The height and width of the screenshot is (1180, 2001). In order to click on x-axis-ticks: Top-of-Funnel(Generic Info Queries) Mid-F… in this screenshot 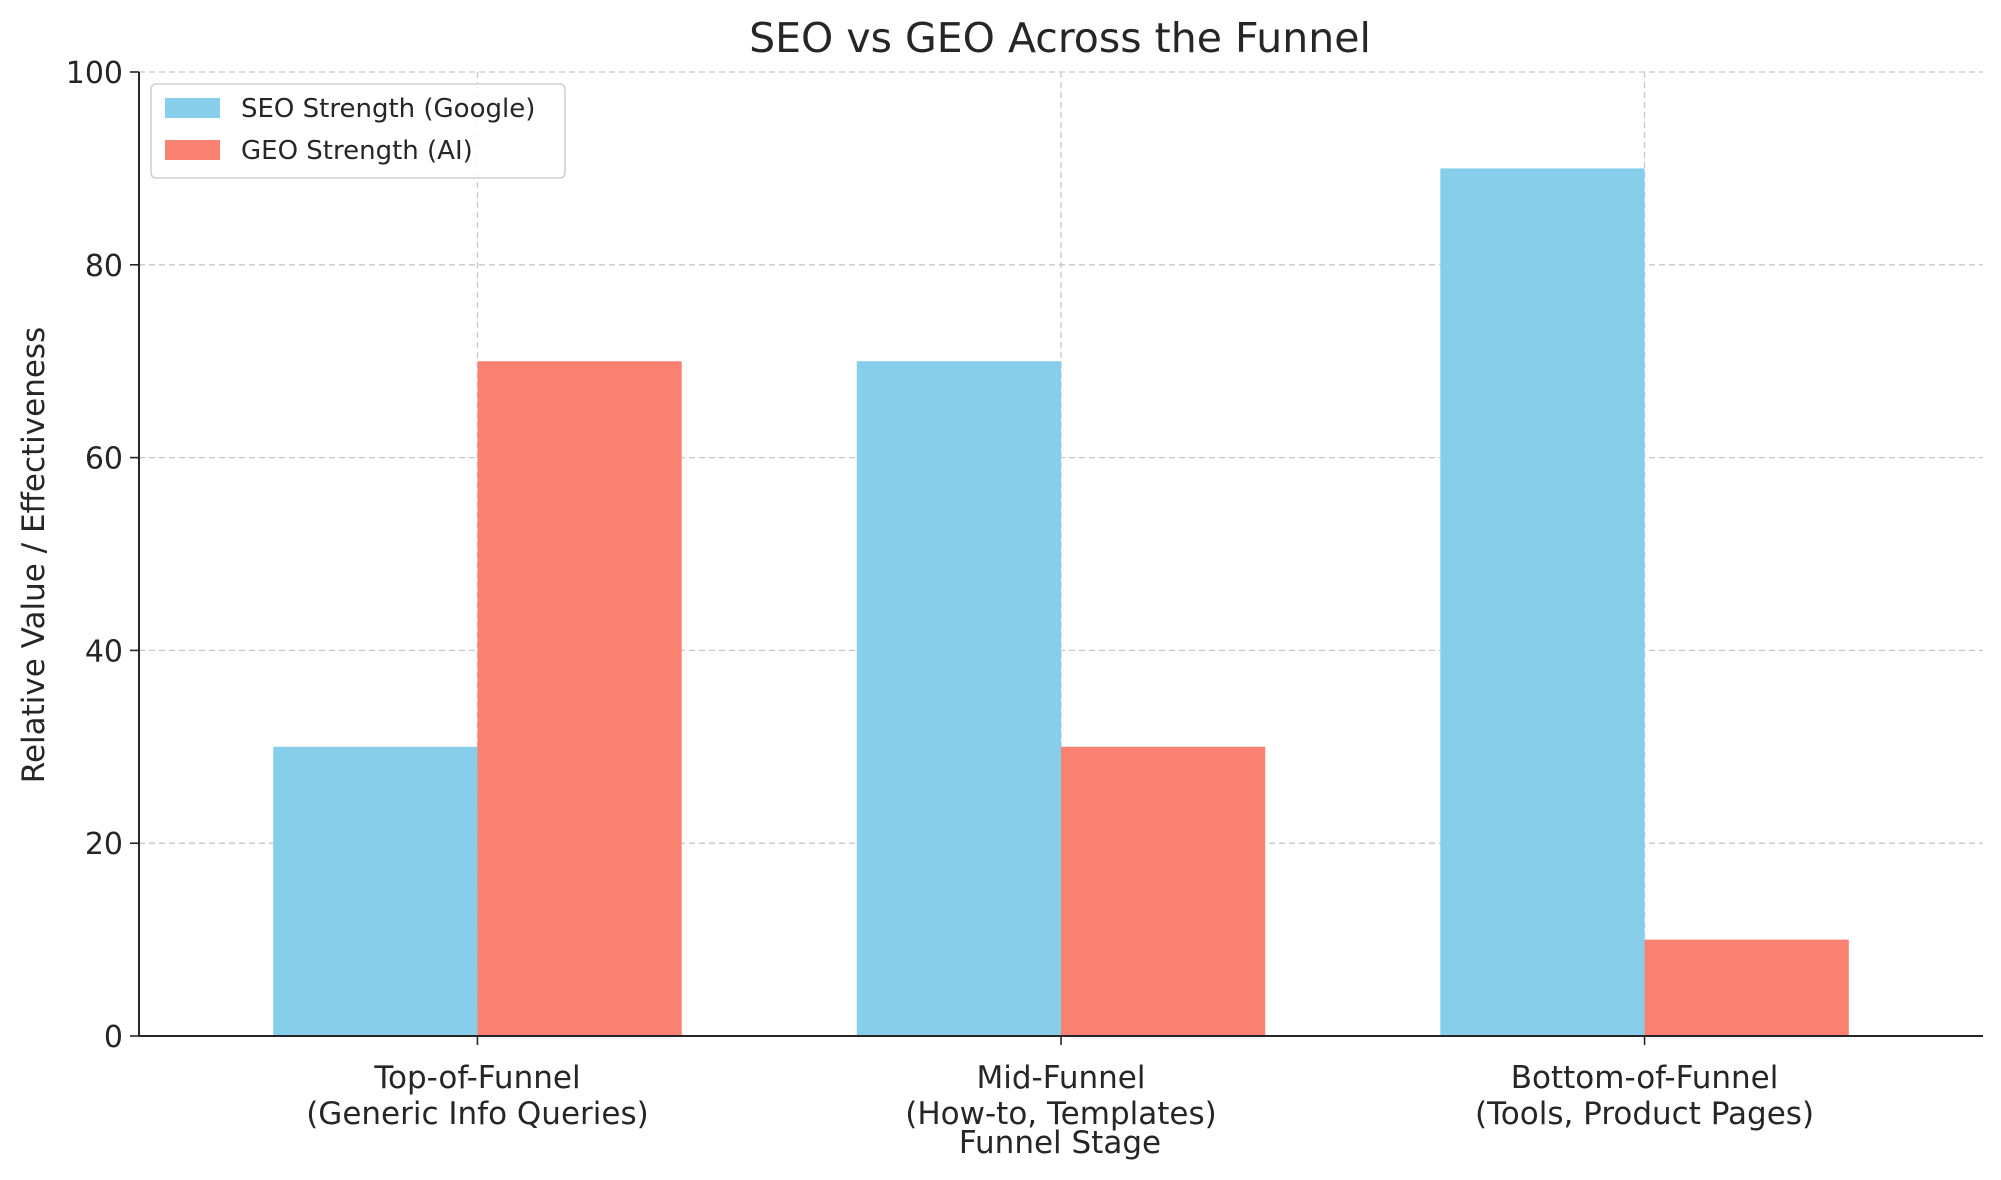, I will do `click(1060, 1084)`.